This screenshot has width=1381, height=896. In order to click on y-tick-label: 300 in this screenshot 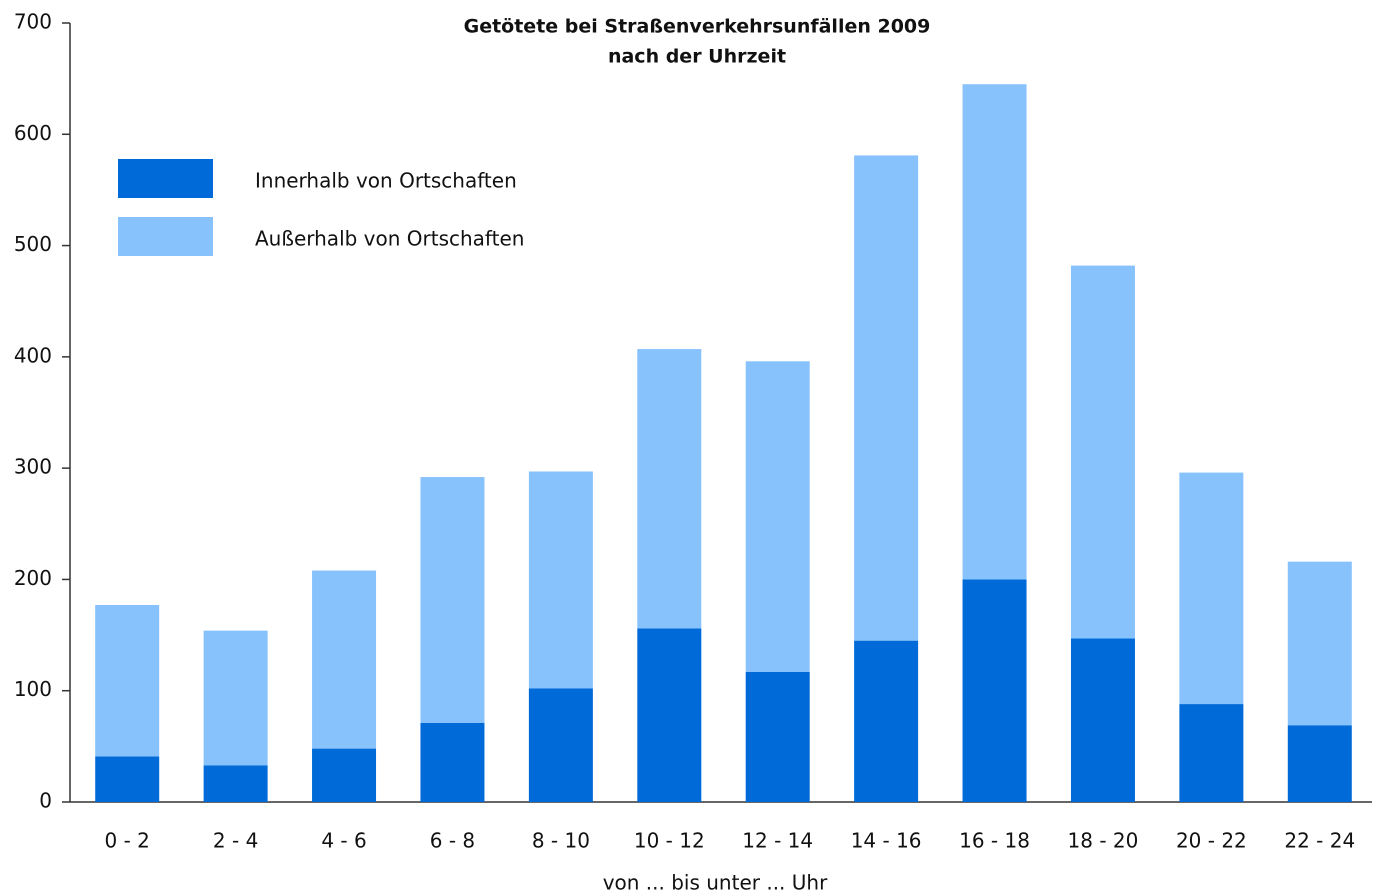, I will do `click(33, 467)`.